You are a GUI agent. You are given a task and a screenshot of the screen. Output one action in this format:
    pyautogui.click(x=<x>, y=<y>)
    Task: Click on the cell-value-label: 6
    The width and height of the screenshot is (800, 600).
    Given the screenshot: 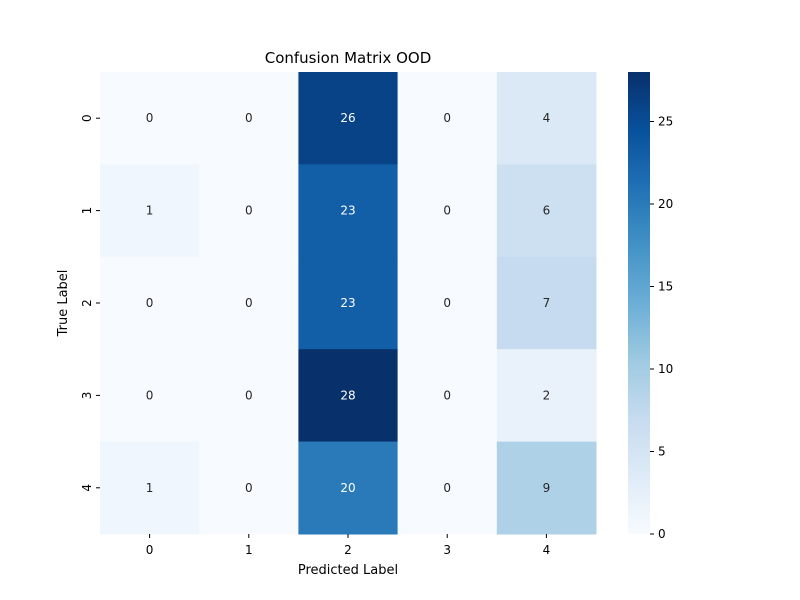 What is the action you would take?
    pyautogui.click(x=547, y=211)
    